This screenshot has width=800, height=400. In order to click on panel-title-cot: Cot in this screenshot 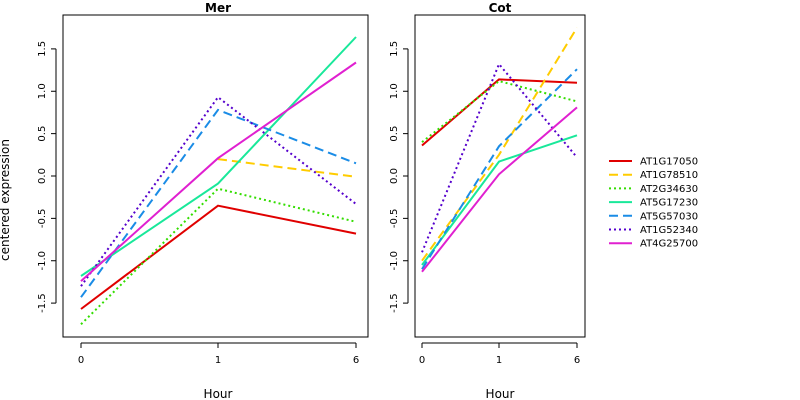, I will do `click(500, 8)`.